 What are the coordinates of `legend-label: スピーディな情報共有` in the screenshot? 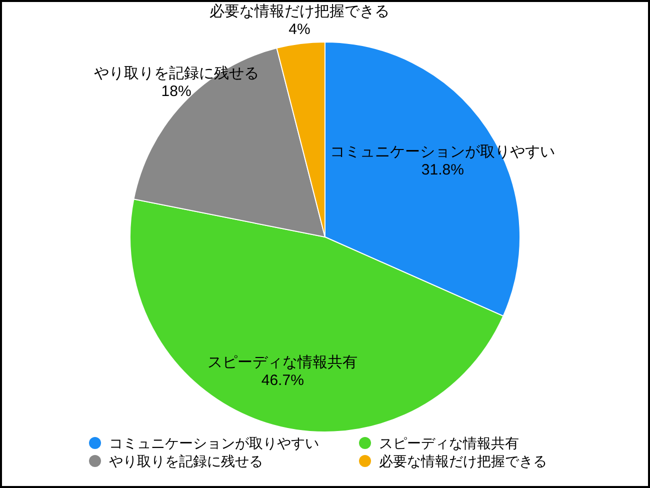 It's located at (449, 443).